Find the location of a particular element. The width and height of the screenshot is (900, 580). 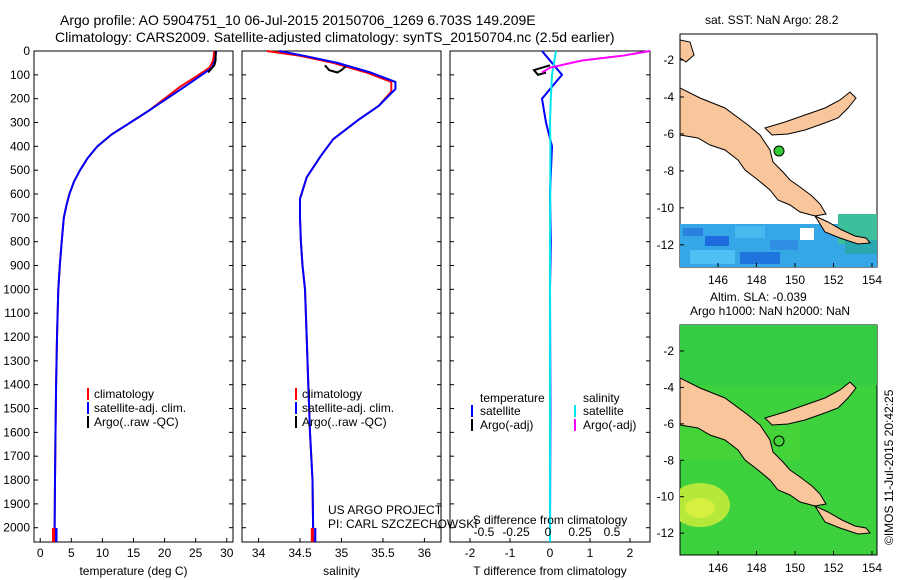

salinity-diff-tick-label: -0.5 is located at coordinates (484, 532).